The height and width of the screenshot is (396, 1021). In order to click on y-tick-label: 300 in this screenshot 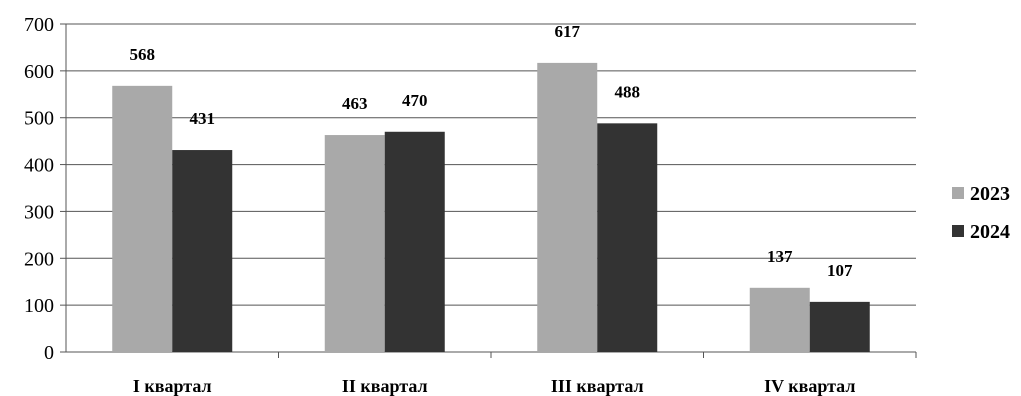, I will do `click(39, 212)`.